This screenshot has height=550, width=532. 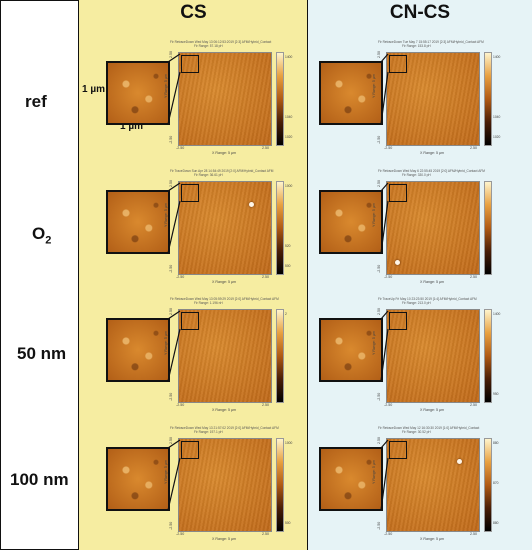 What do you see at coordinates (131, 126) in the screenshot?
I see `scale-label-horizontal: 1 µm` at bounding box center [131, 126].